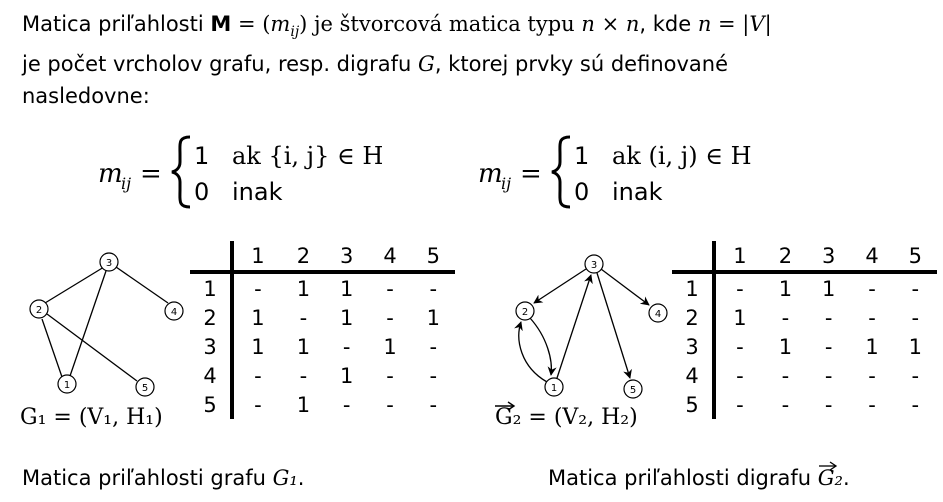 The height and width of the screenshot is (502, 943). Describe the element at coordinates (594, 265) in the screenshot. I see `node-3-label: 3` at that location.